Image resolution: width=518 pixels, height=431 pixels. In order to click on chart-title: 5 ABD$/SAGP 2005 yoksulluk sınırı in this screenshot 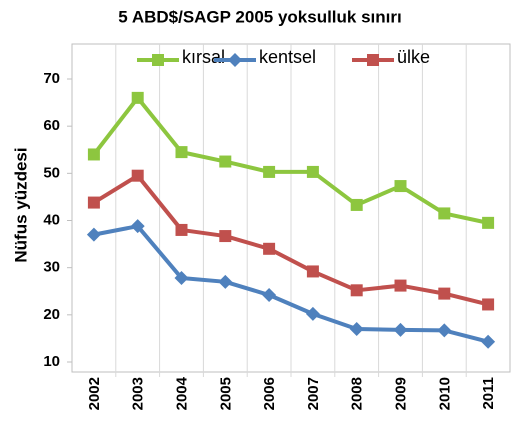, I will do `click(259, 16)`.